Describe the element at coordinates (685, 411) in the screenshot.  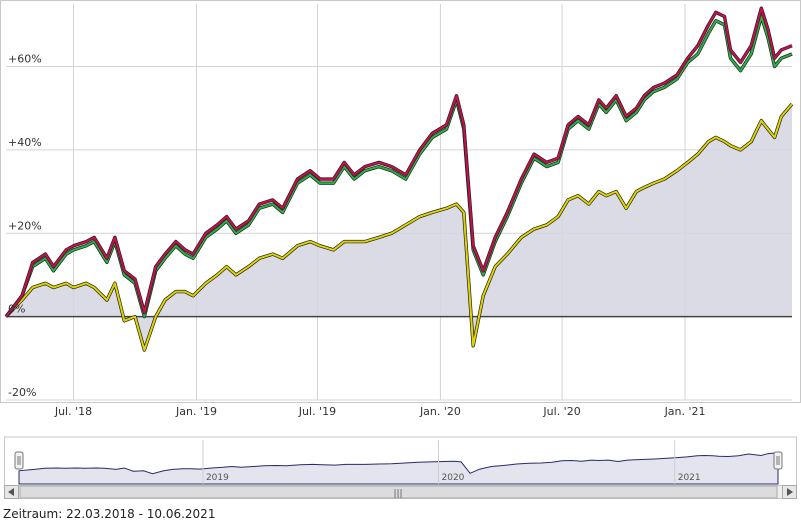
I see `x-tick-label: Jan. '21` at that location.